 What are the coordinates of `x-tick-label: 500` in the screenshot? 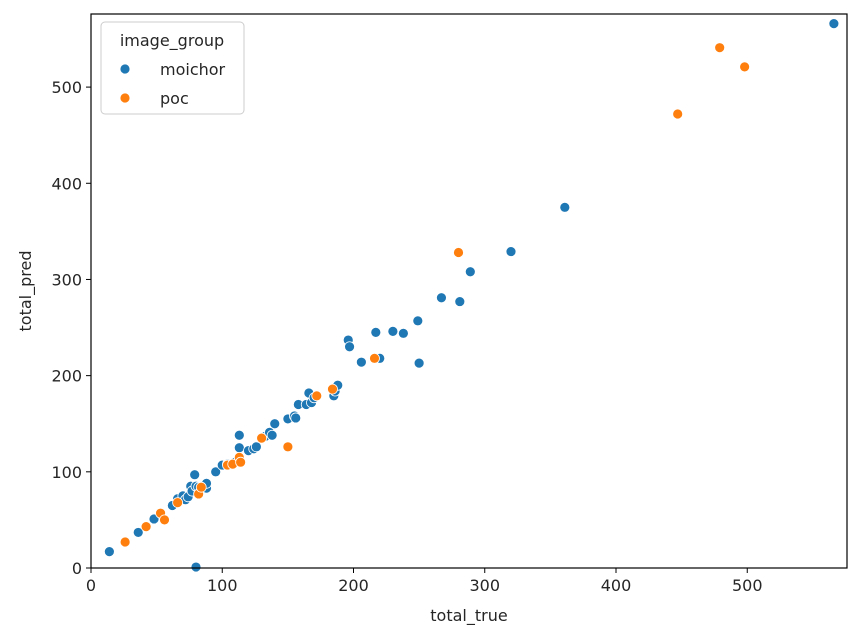 It's located at (747, 585).